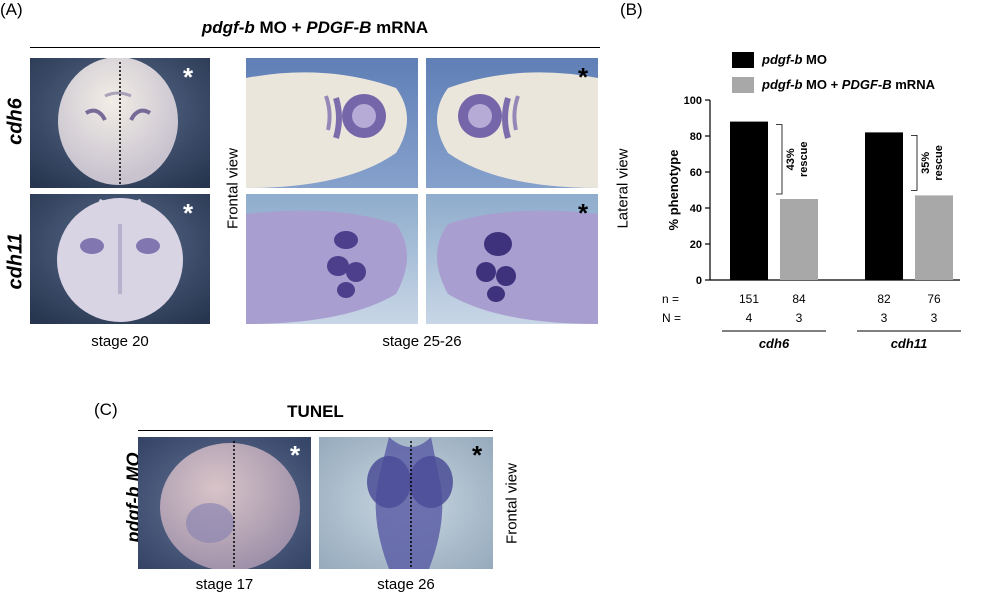 This screenshot has width=982, height=595. What do you see at coordinates (400, 27) in the screenshot?
I see `panel-a-title-end: mRNA` at bounding box center [400, 27].